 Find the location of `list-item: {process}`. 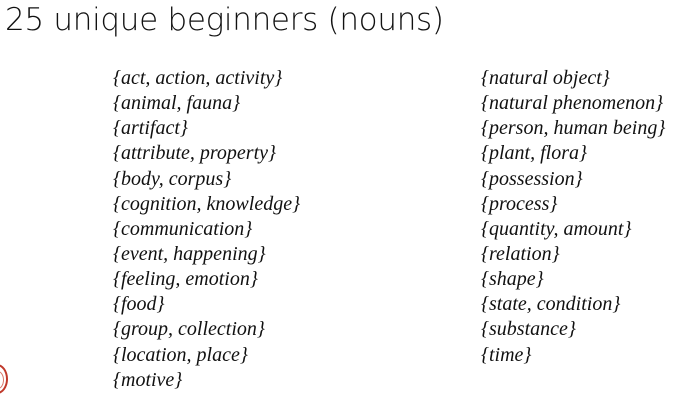

list-item: {process} is located at coordinates (519, 203).